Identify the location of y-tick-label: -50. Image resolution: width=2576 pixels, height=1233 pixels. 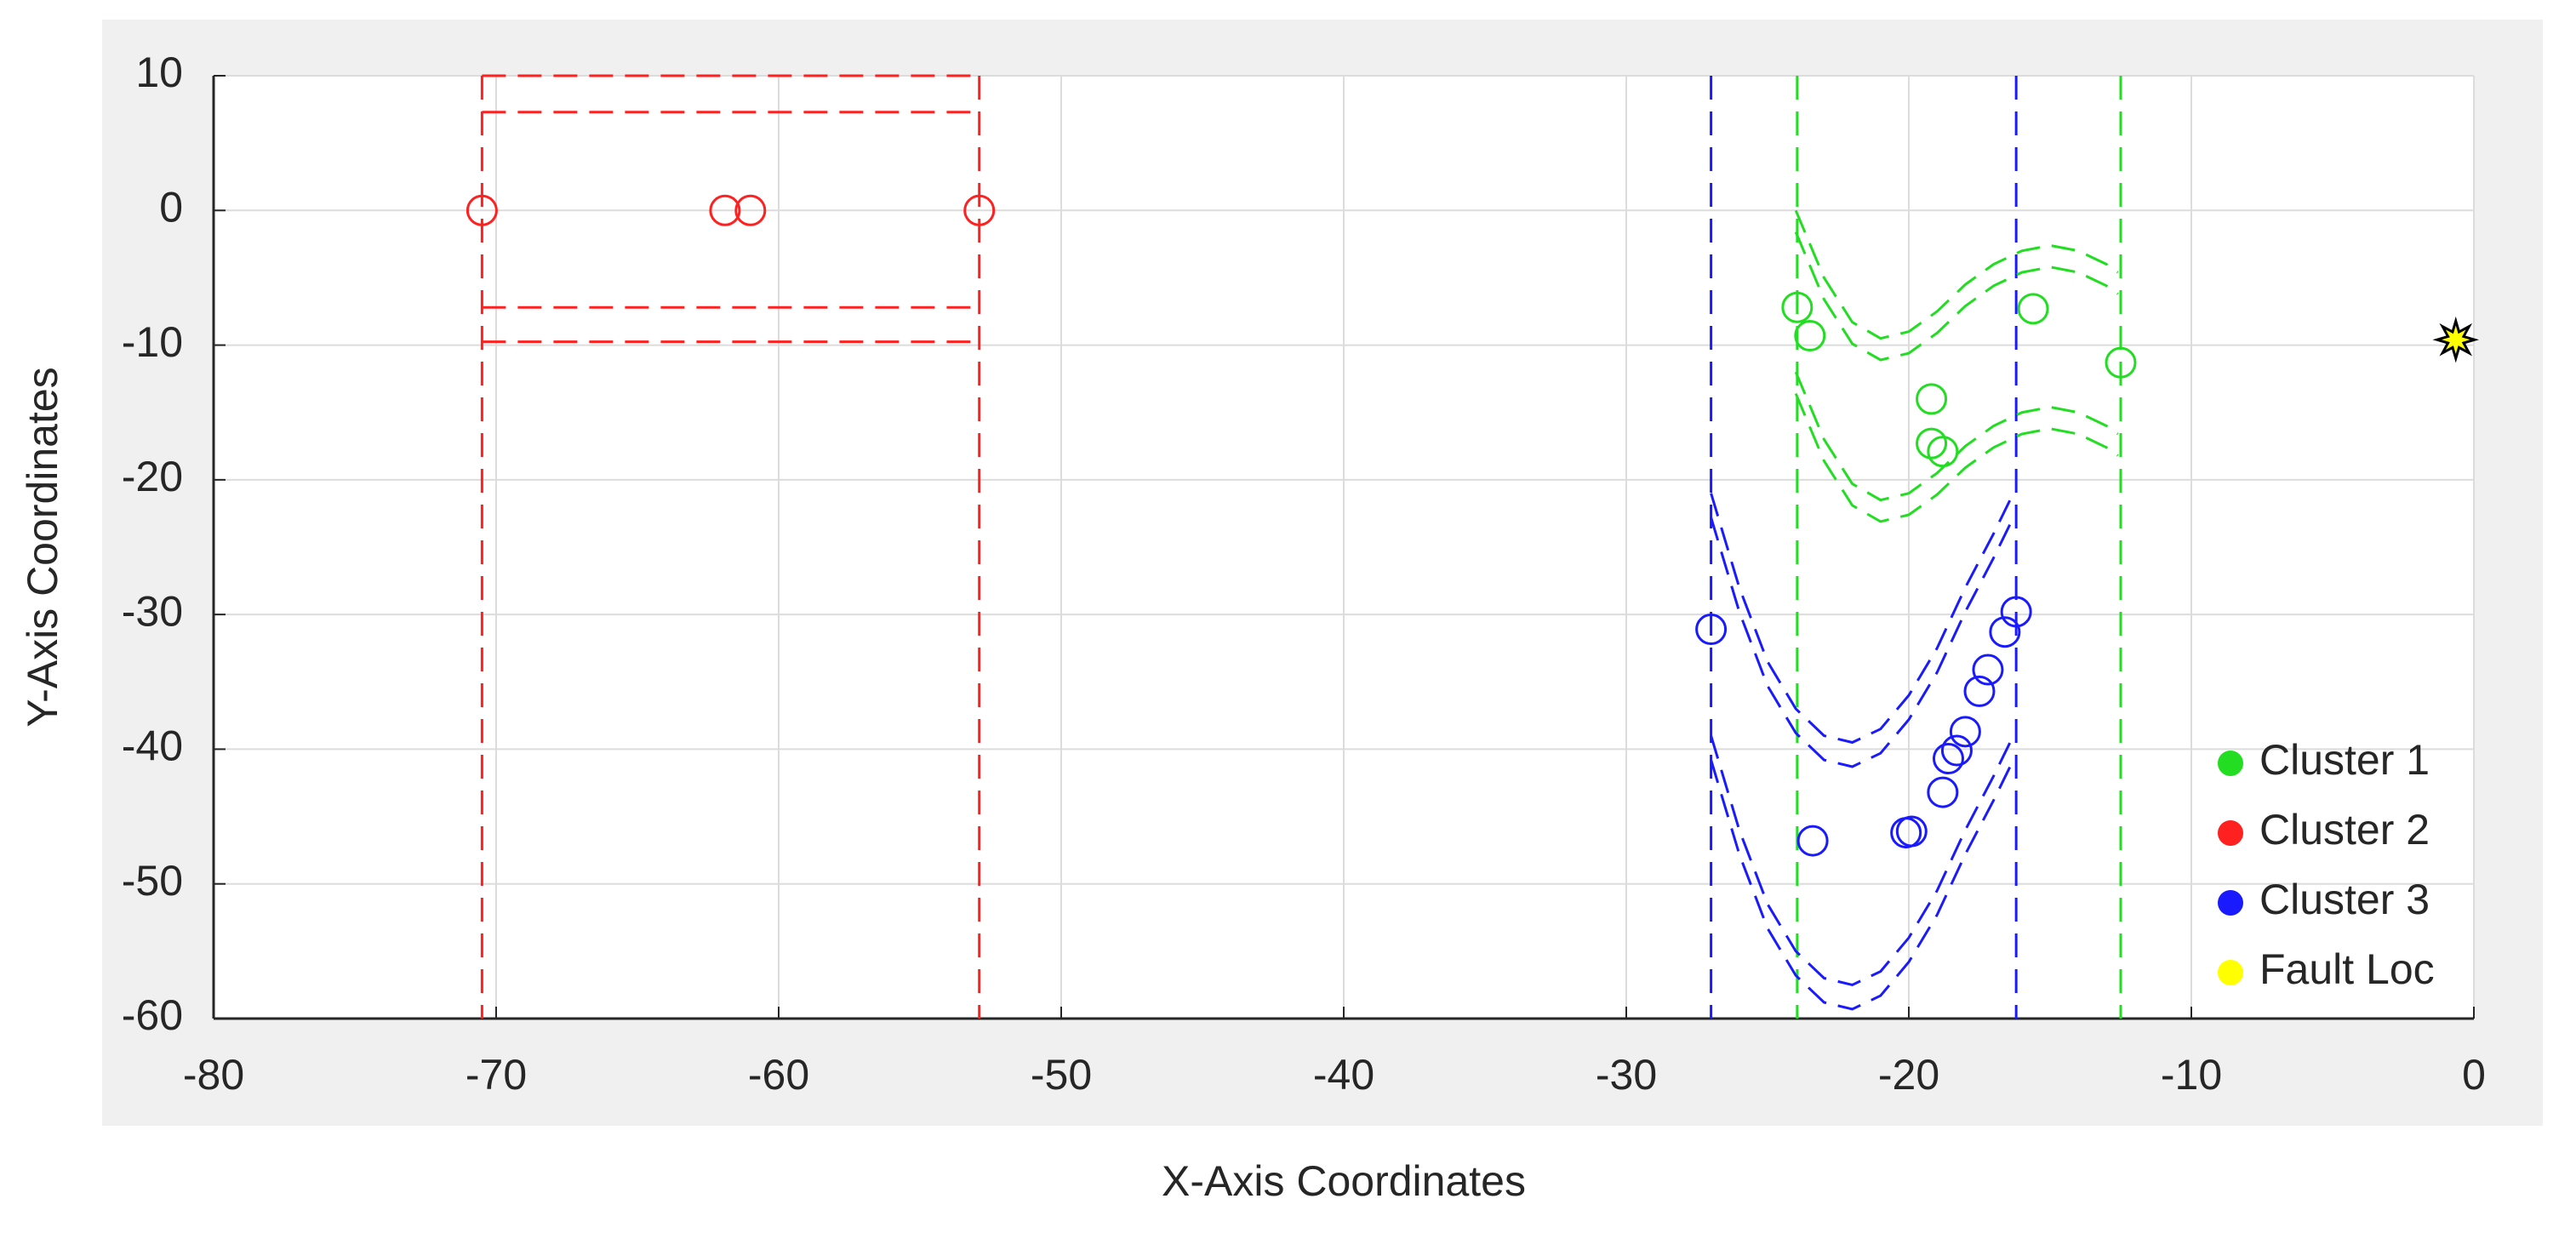
(152, 881).